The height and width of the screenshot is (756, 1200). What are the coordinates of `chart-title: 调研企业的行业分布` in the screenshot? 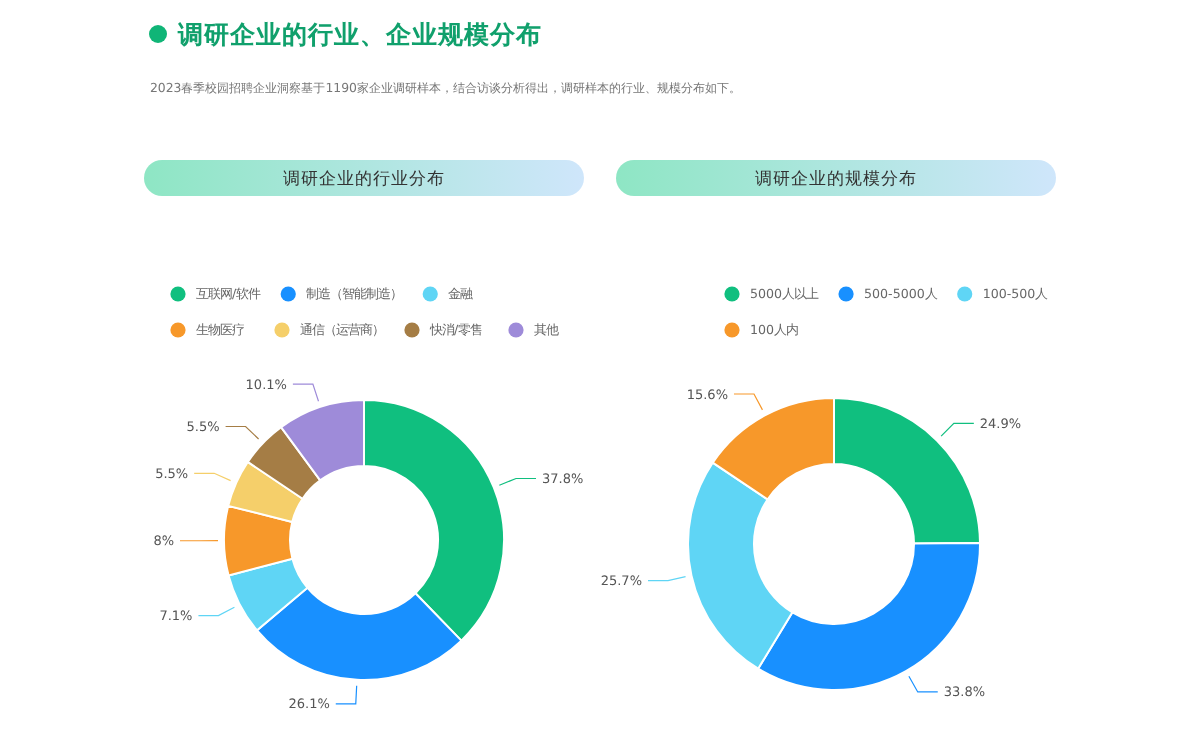 It's located at (364, 178).